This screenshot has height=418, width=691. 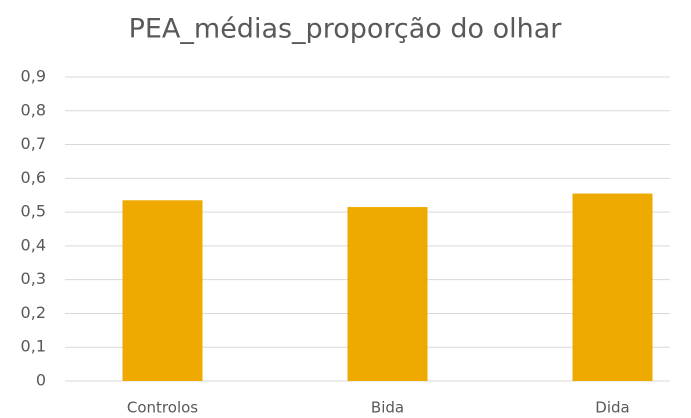 I want to click on y-tick-label: 0,1, so click(x=33, y=346).